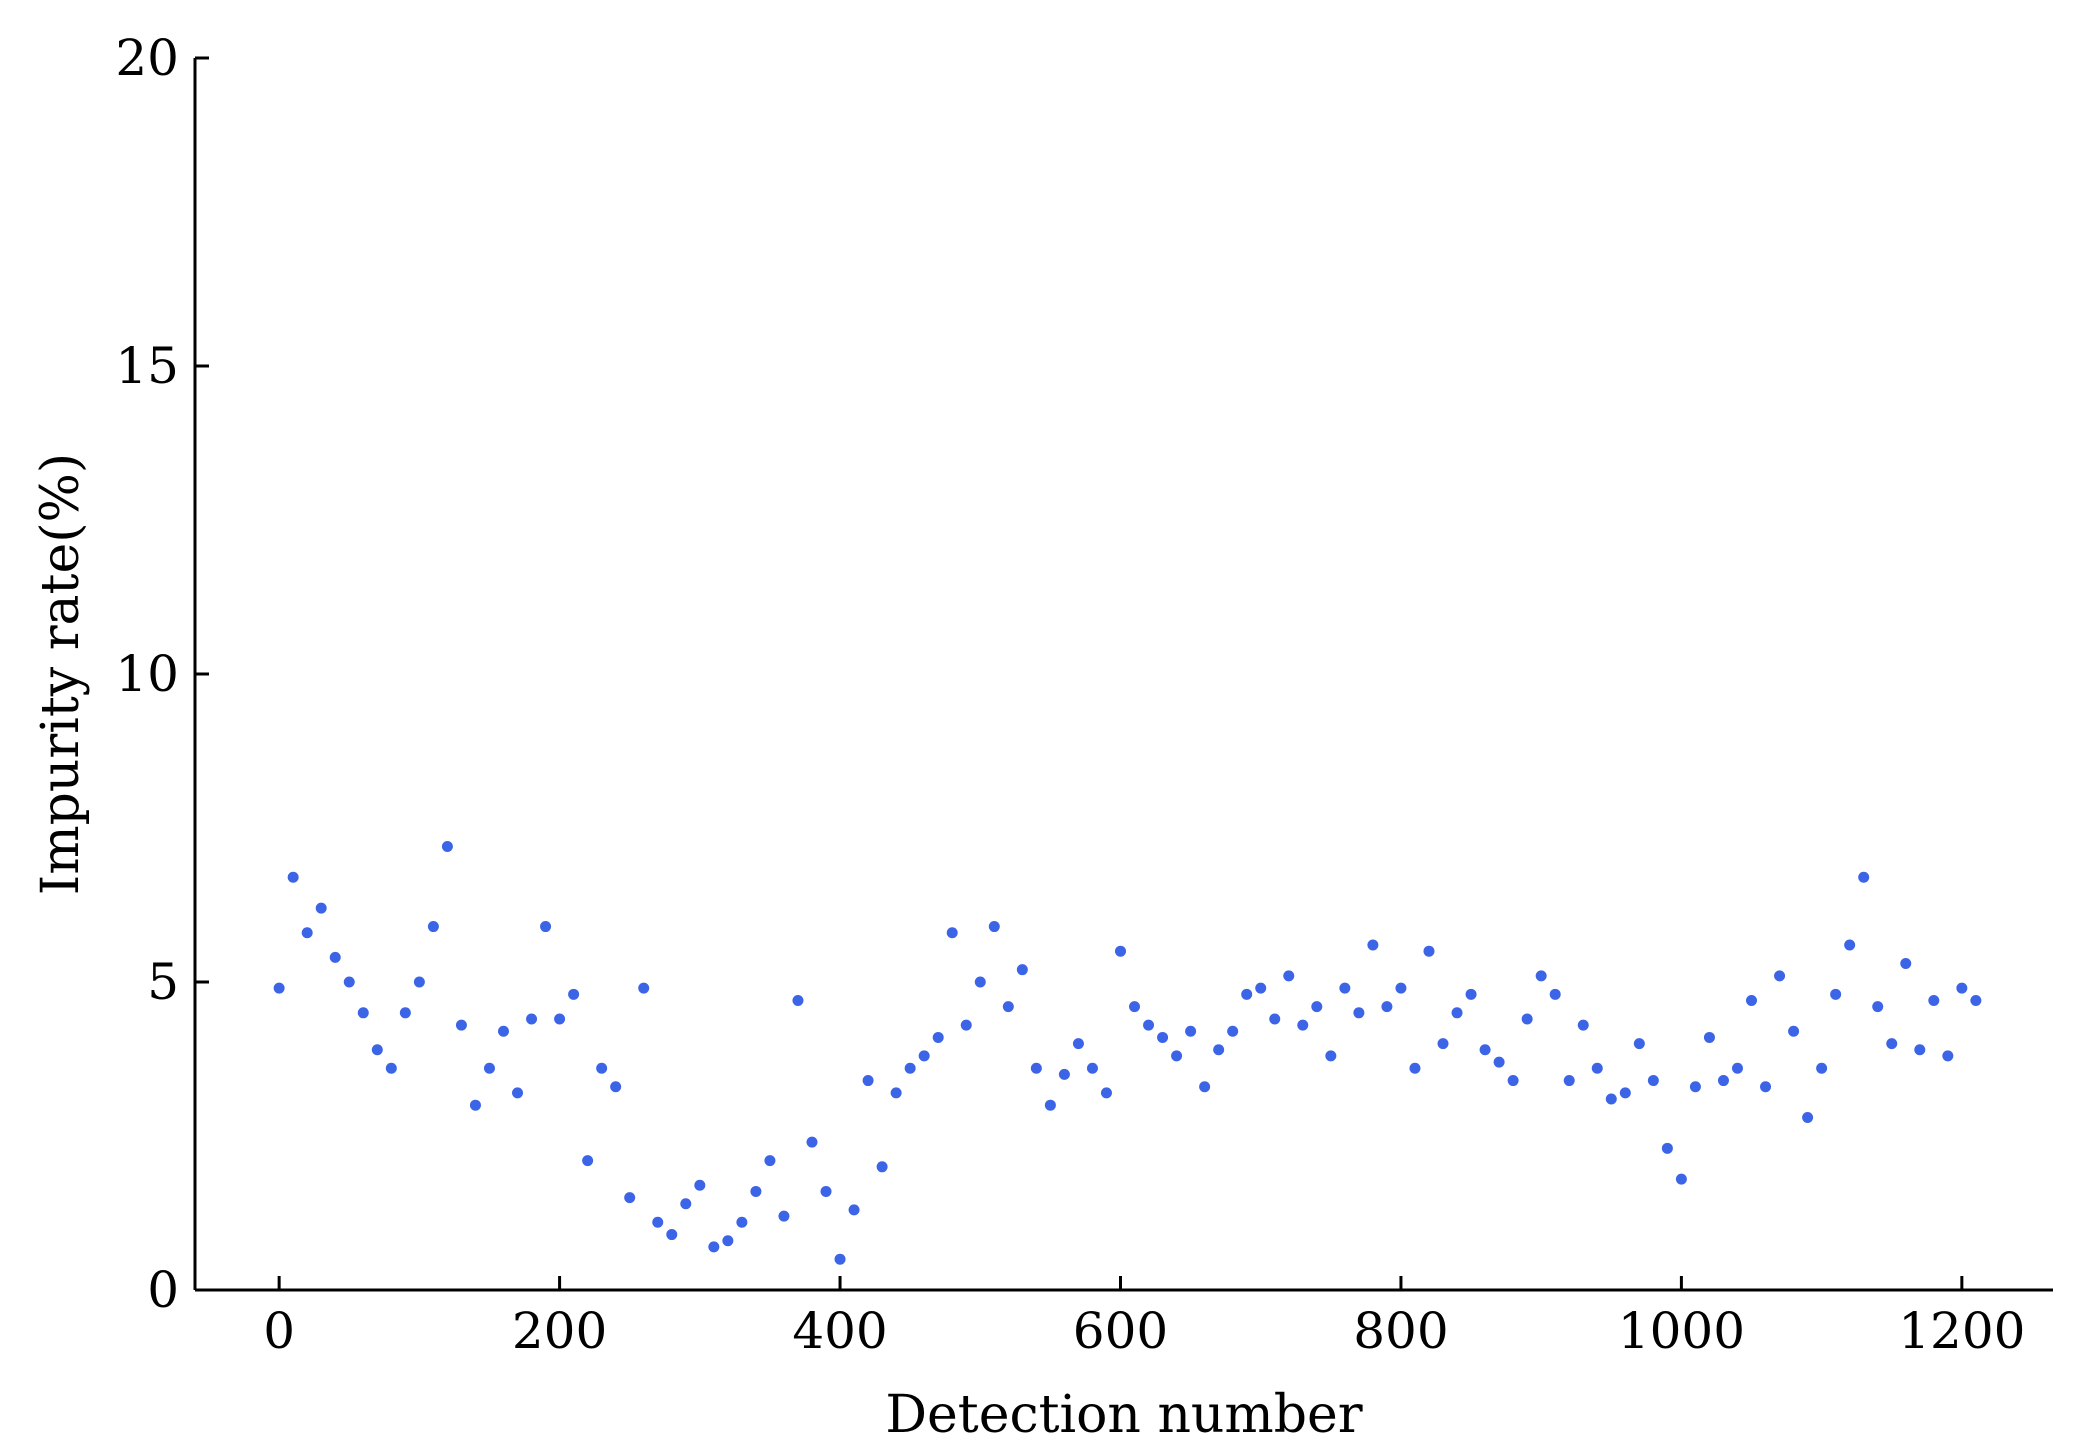 The width and height of the screenshot is (2076, 1455). What do you see at coordinates (163, 982) in the screenshot?
I see `y-tick-label: 5` at bounding box center [163, 982].